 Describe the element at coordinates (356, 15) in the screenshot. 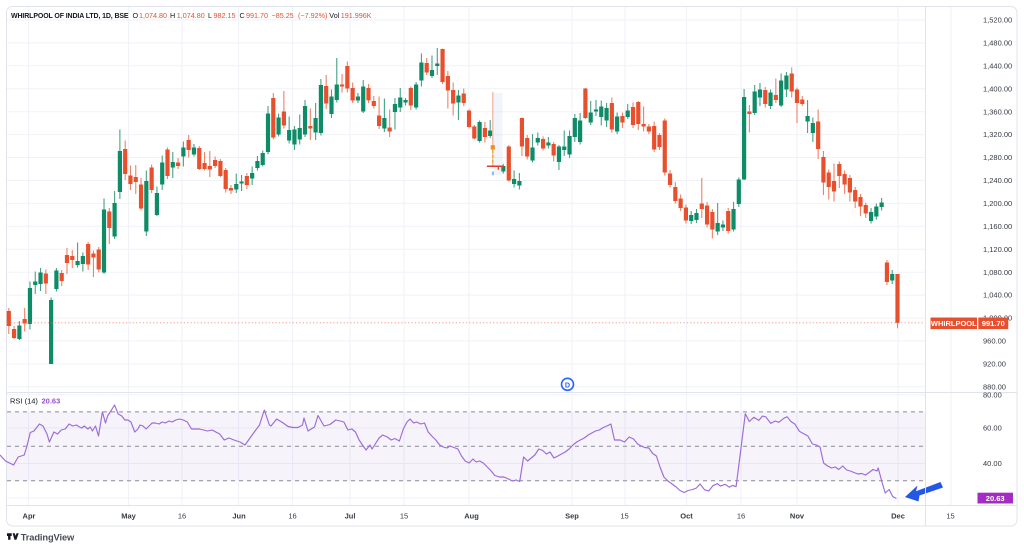

I see `svg-text: 191.996K` at that location.